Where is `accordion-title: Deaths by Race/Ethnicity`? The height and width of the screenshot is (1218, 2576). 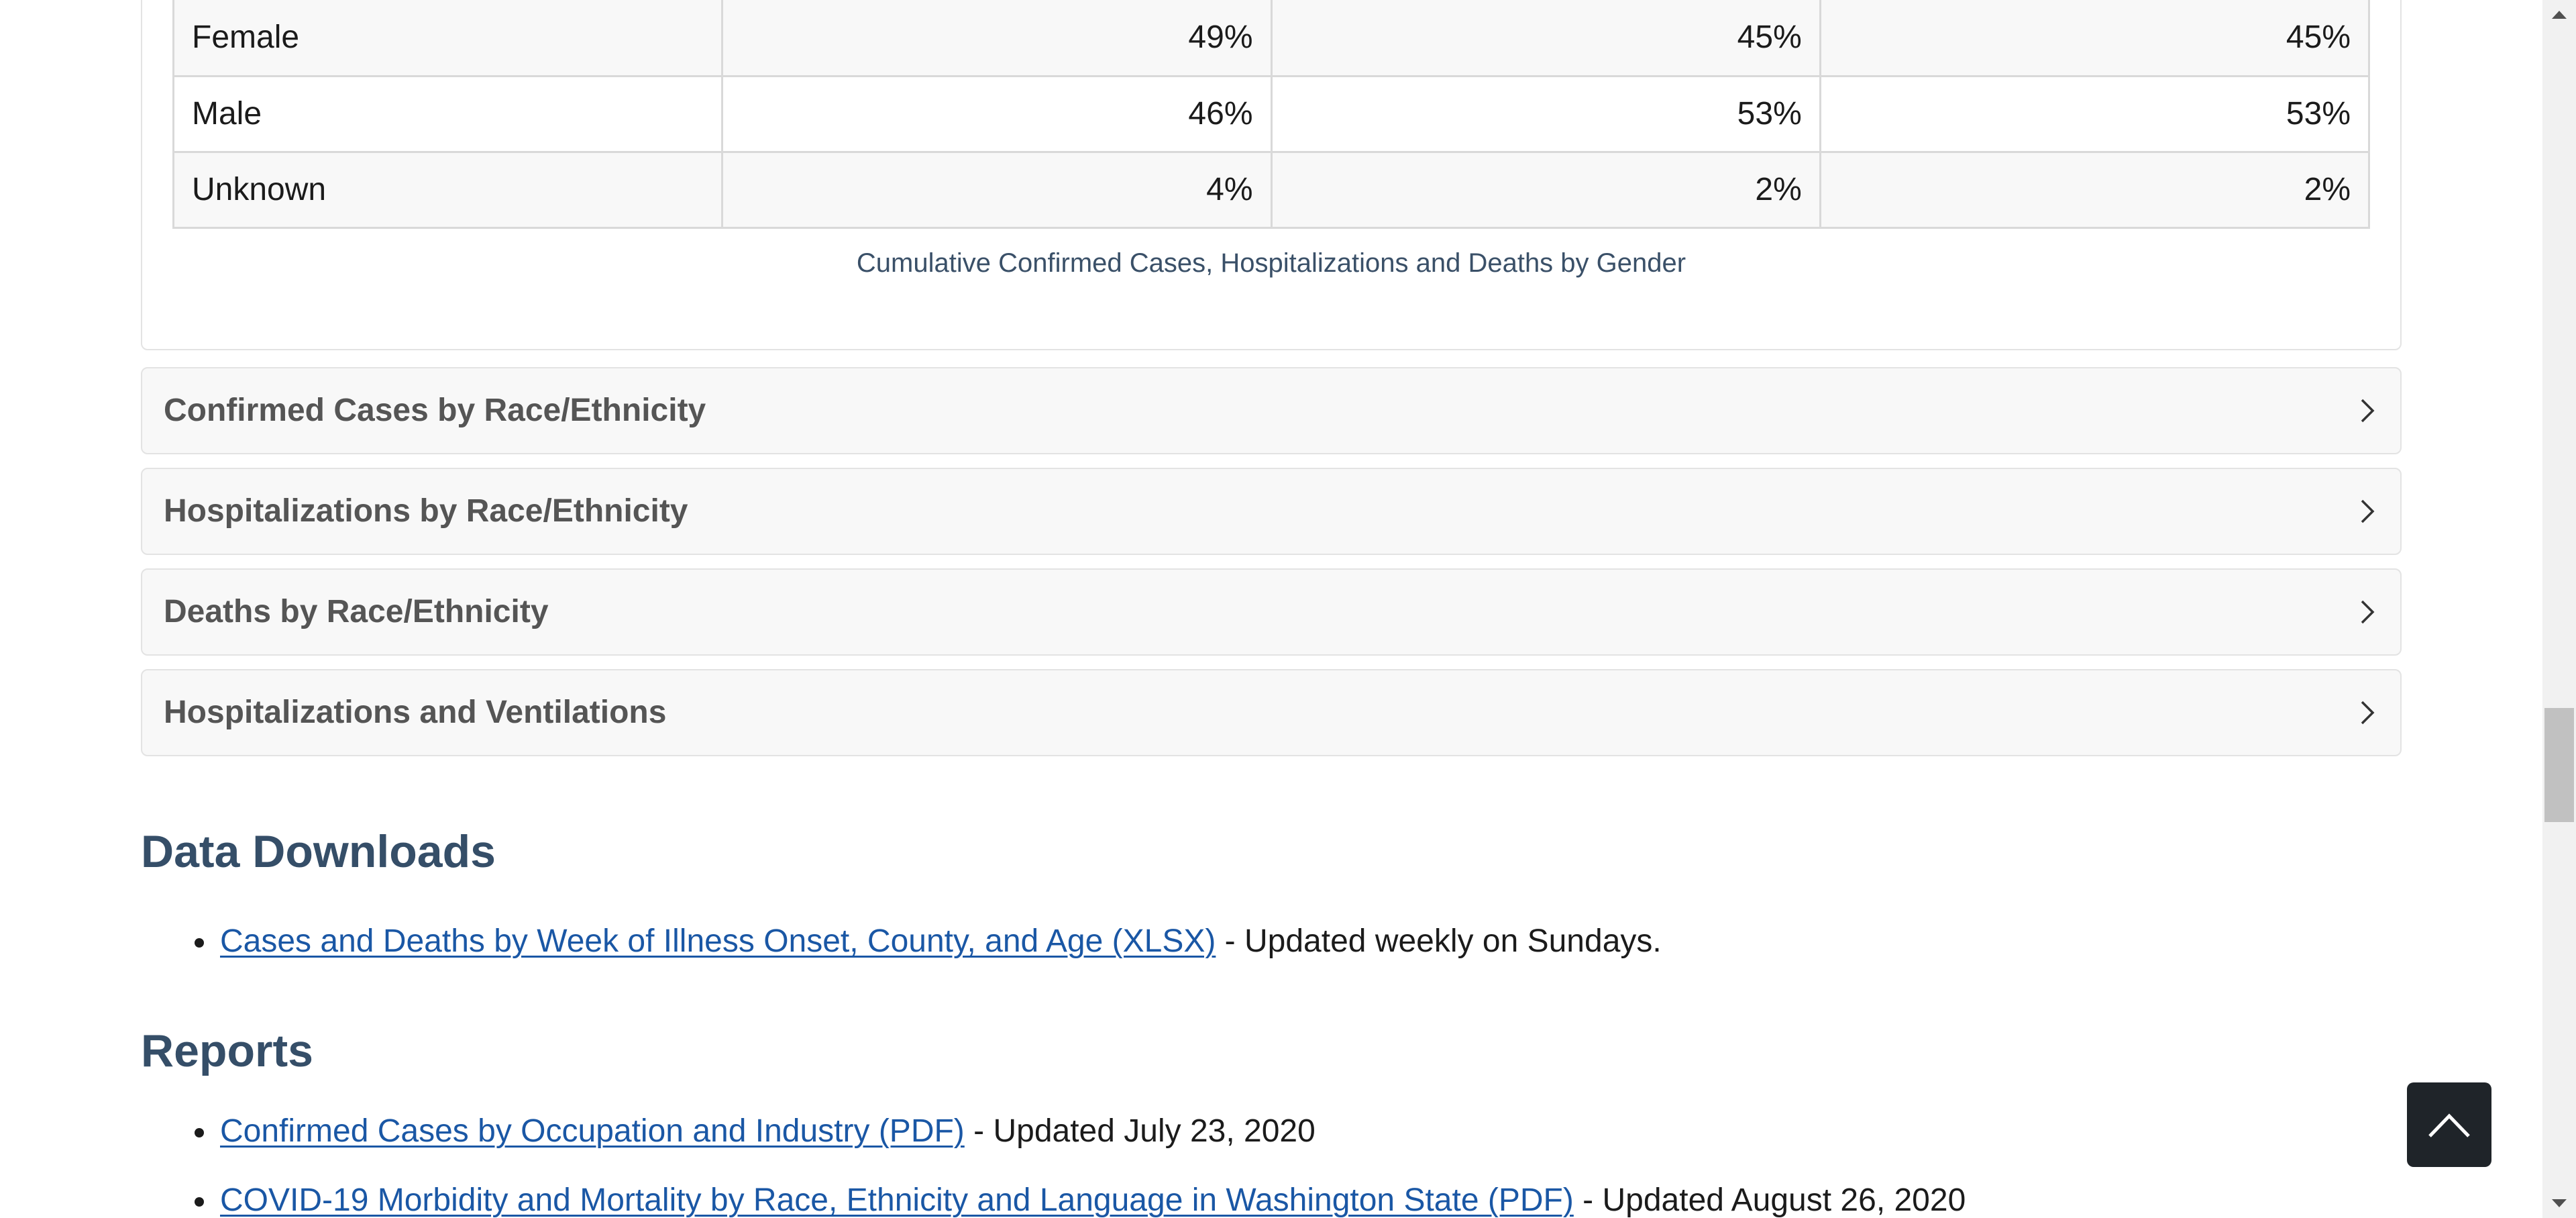 accordion-title: Deaths by Race/Ethnicity is located at coordinates (356, 611).